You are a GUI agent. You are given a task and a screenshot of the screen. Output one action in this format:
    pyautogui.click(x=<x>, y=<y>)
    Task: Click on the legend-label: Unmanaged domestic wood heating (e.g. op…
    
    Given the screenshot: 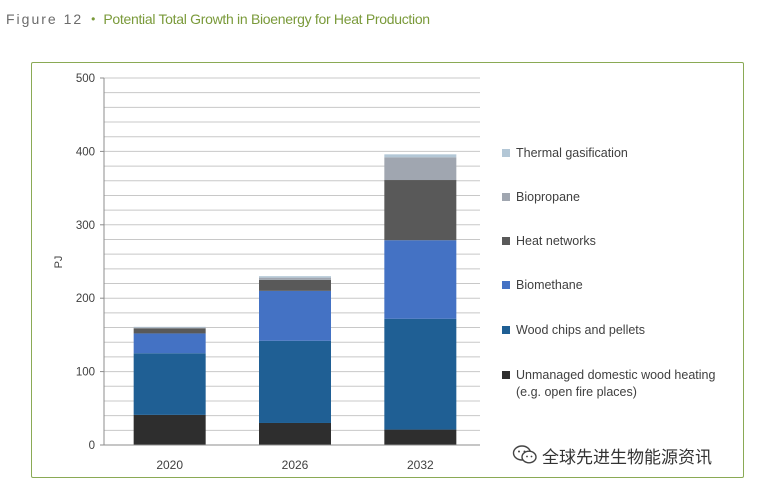 What is the action you would take?
    pyautogui.click(x=616, y=383)
    